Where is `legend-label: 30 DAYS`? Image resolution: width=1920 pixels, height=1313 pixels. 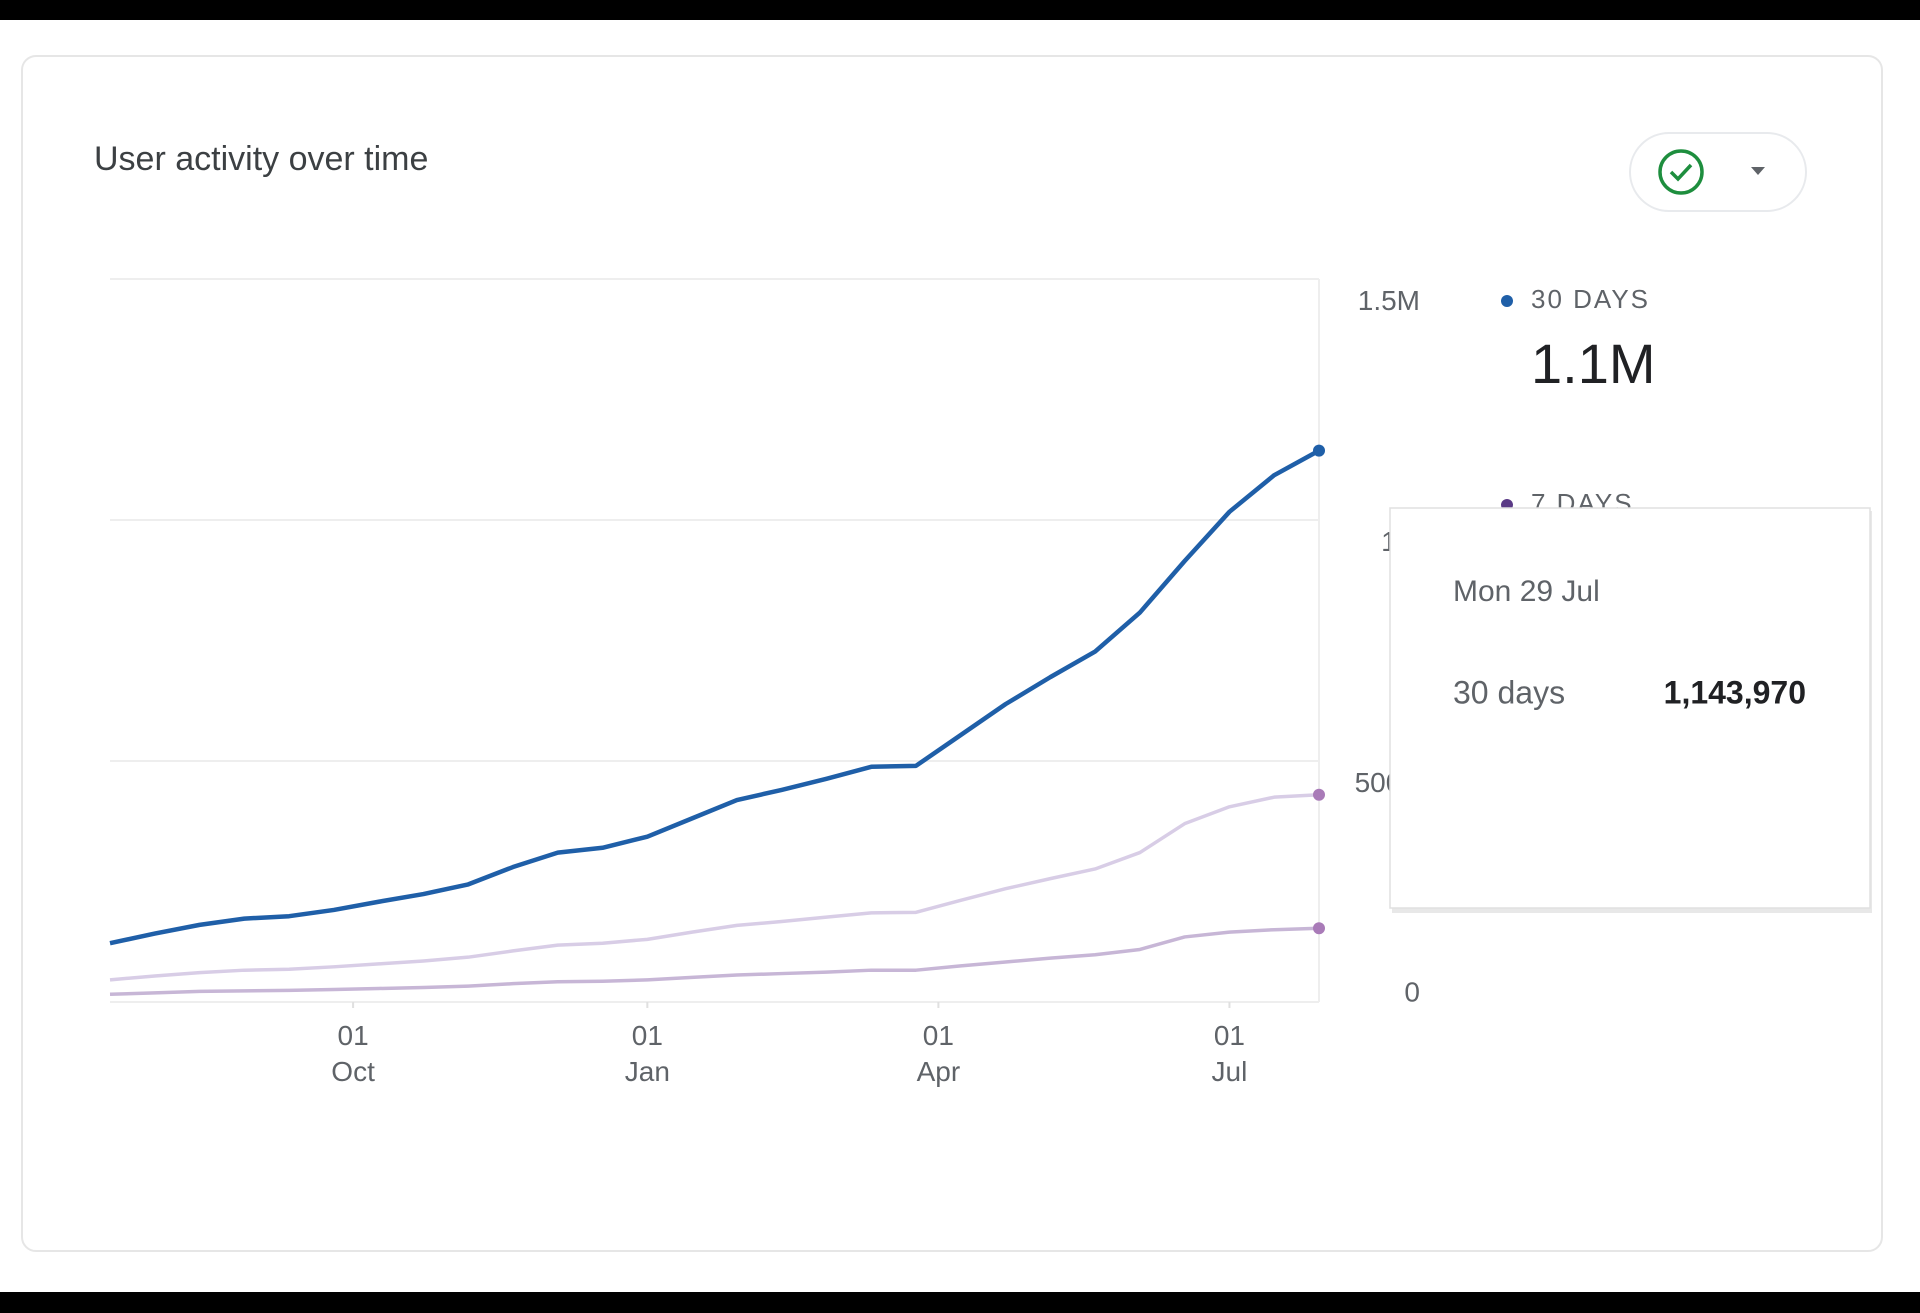
legend-label: 30 DAYS is located at coordinates (1590, 299).